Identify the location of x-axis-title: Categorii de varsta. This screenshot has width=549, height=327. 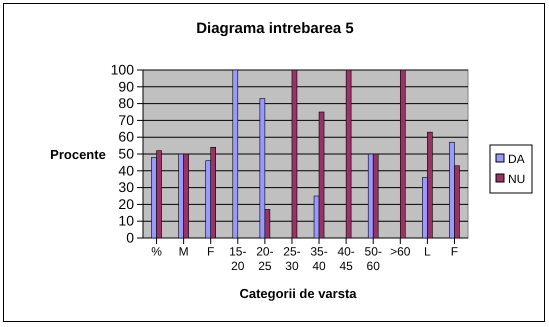
(298, 293).